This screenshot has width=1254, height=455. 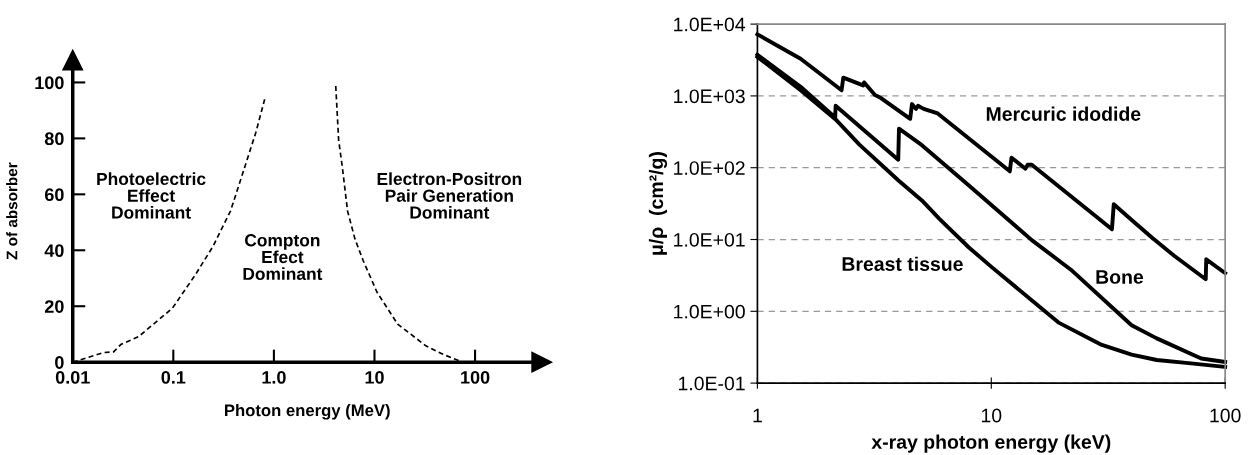 I want to click on y-tick-label: 80, so click(x=54, y=139).